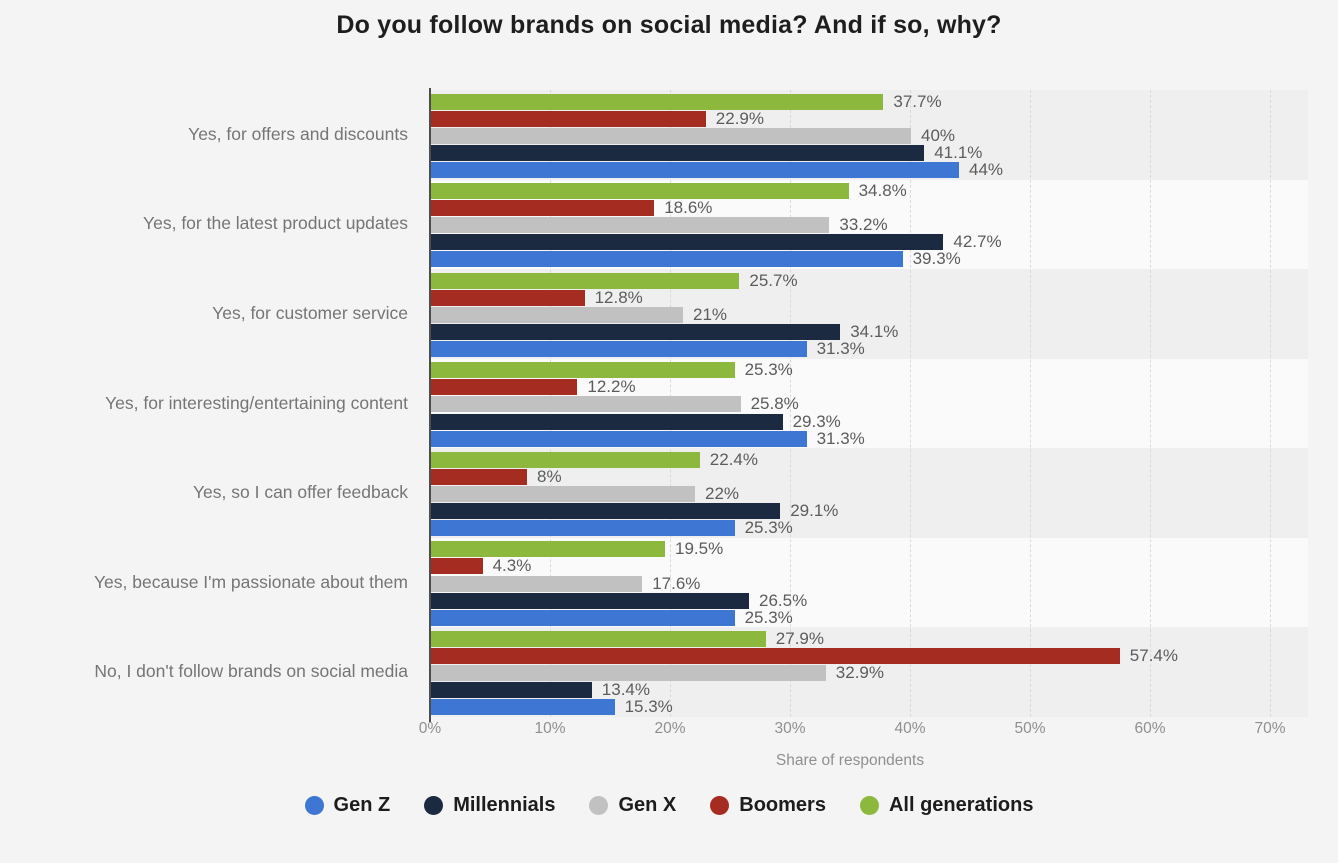 The image size is (1338, 863). What do you see at coordinates (961, 805) in the screenshot?
I see `legend-label: All generations` at bounding box center [961, 805].